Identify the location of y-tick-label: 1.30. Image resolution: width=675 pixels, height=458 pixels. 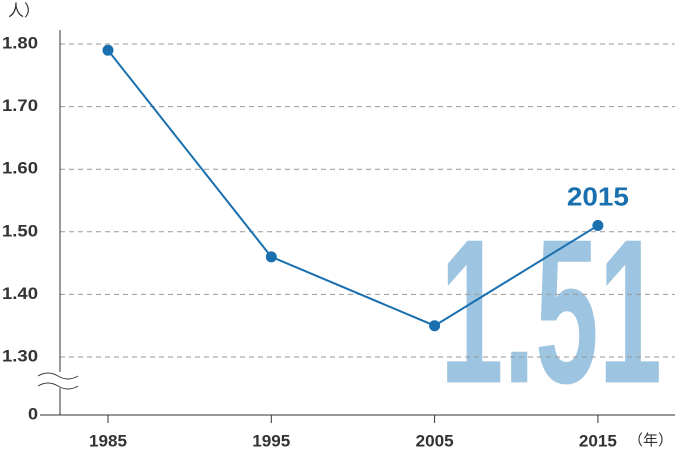
(20, 355).